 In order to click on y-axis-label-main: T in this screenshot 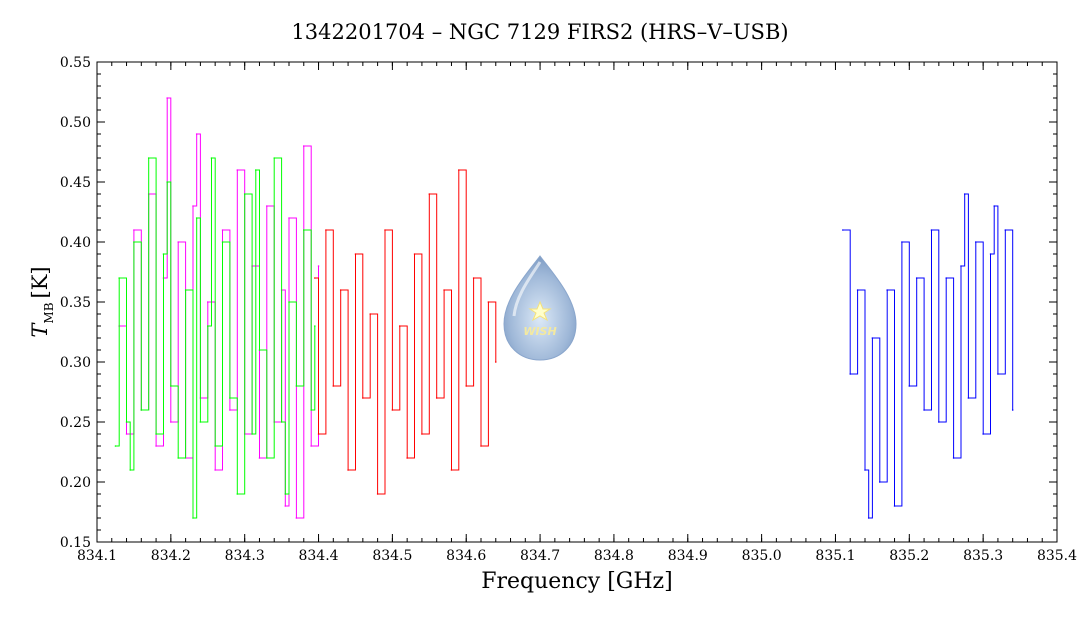, I will do `click(40, 330)`.